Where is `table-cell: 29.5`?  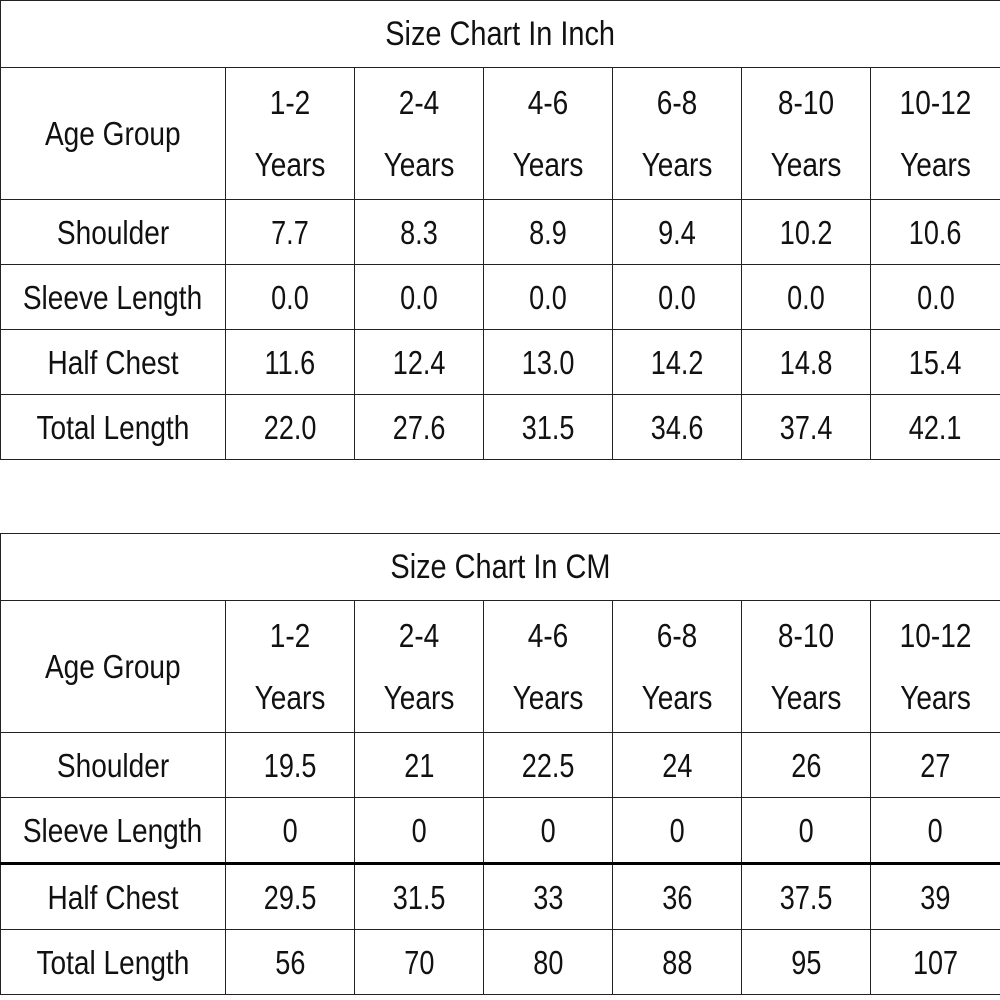
table-cell: 29.5 is located at coordinates (290, 896).